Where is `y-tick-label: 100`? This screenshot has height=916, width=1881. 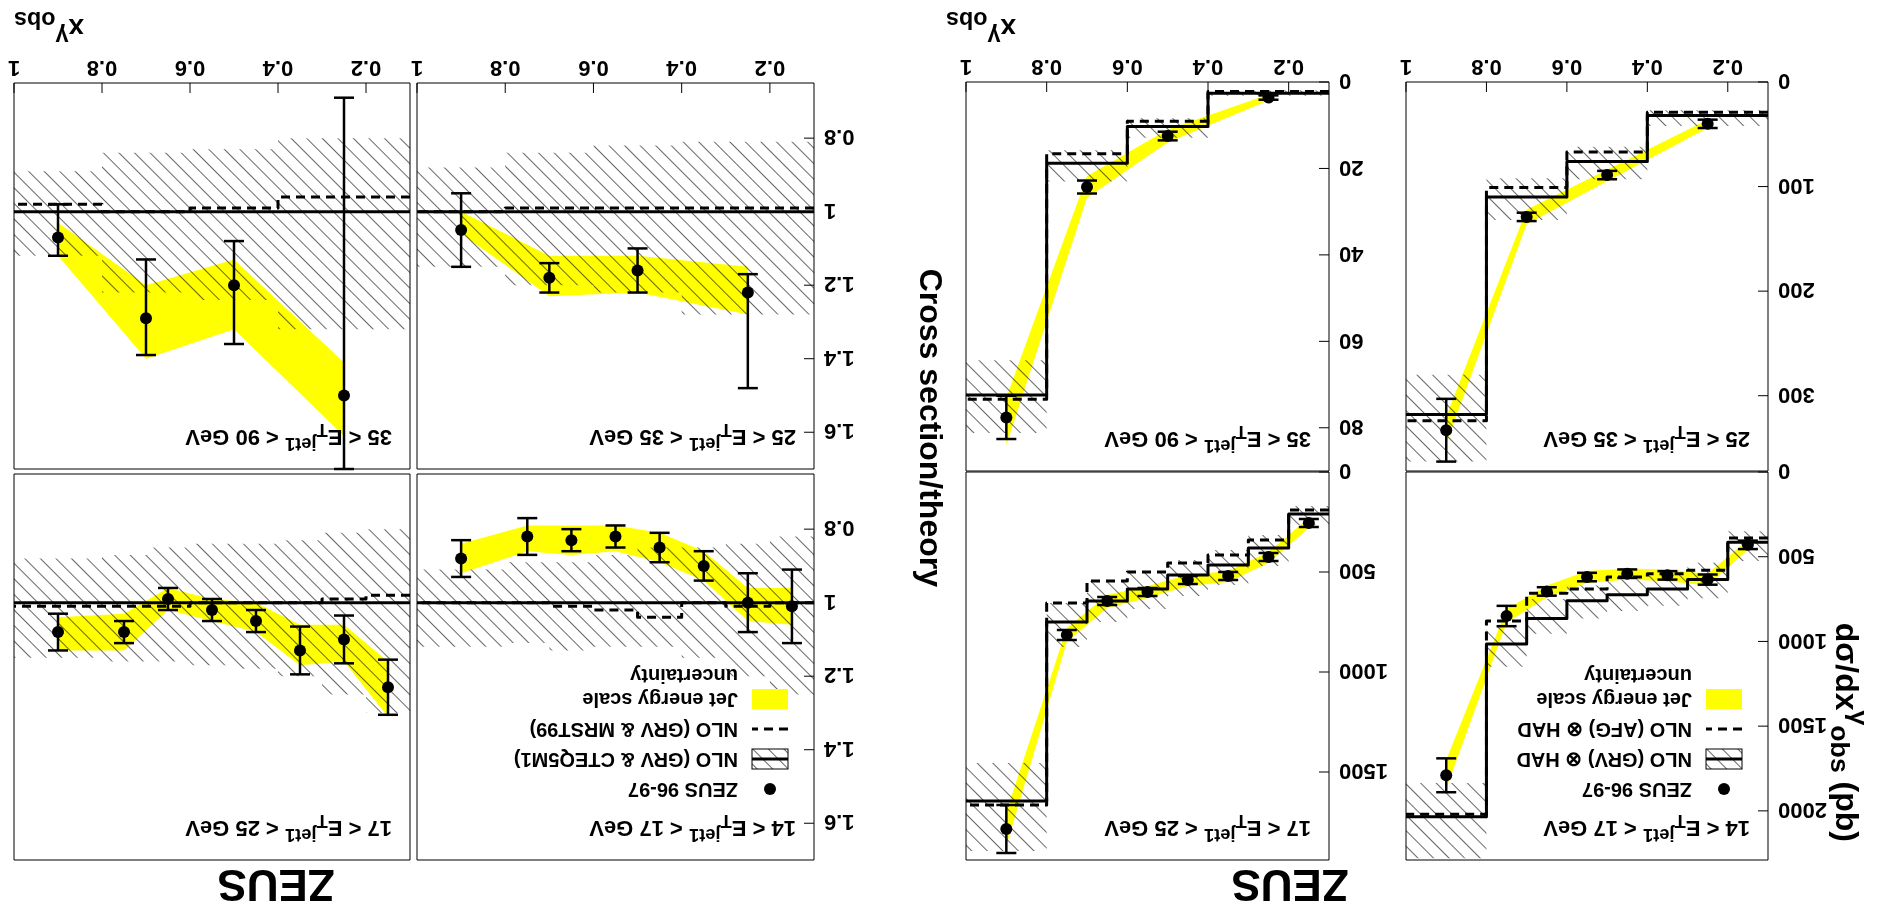 y-tick-label: 100 is located at coordinates (1796, 186).